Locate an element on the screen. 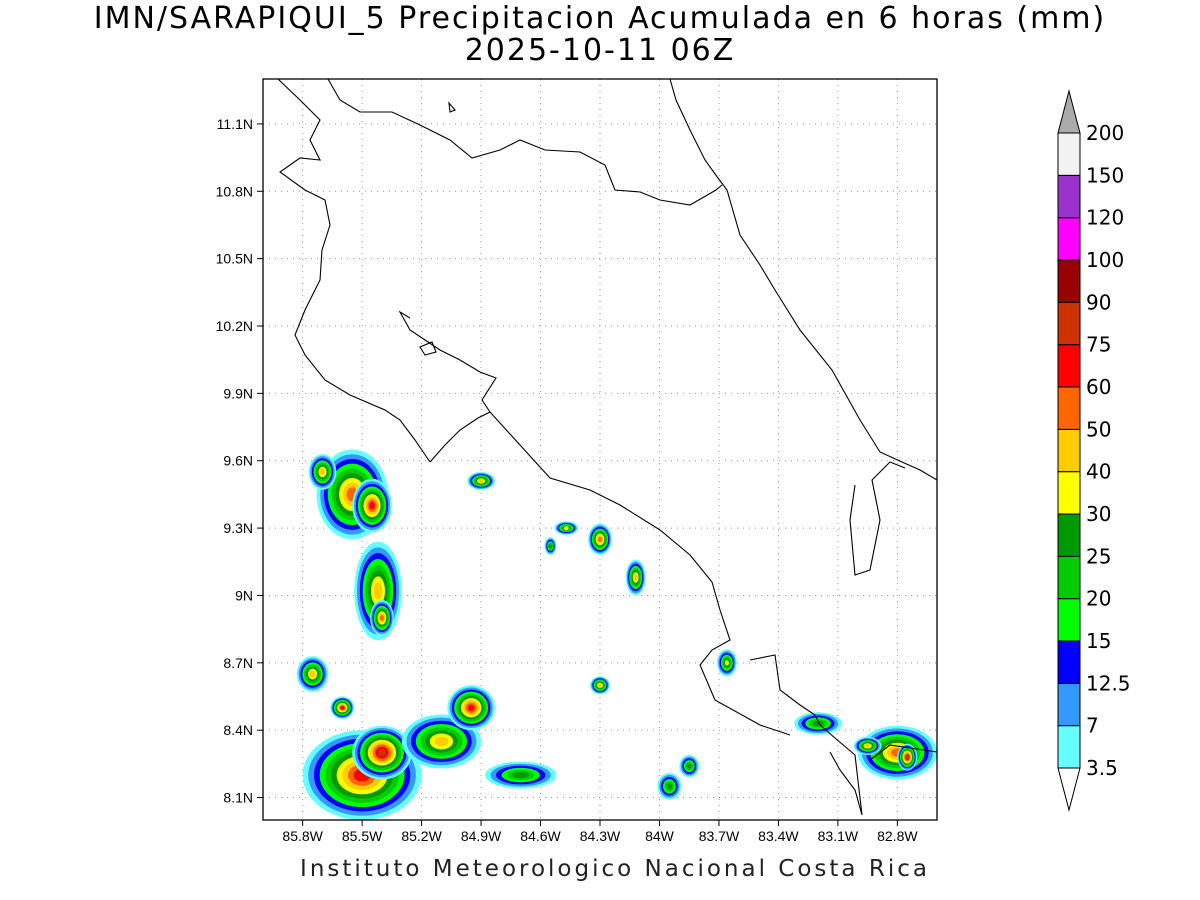  colorbar-level-label: 90 is located at coordinates (1098, 302).